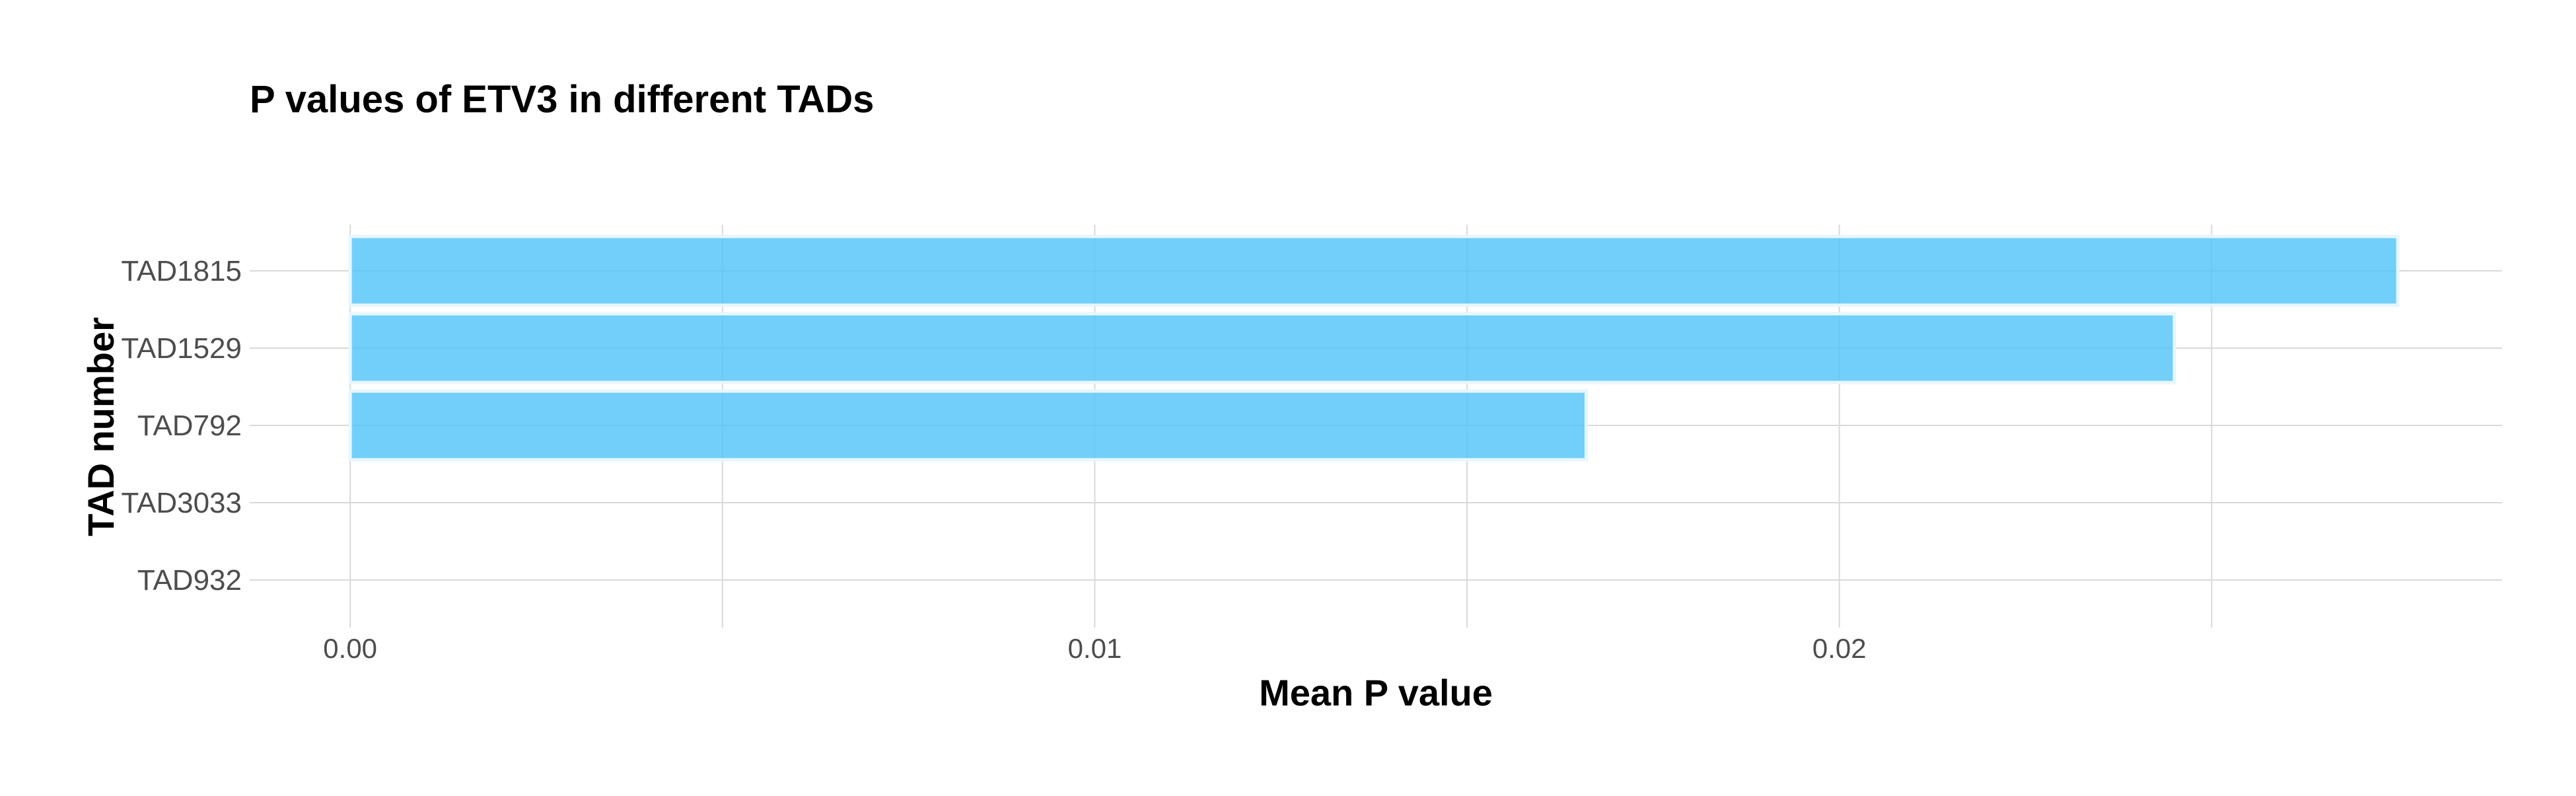 The width and height of the screenshot is (2576, 796). Describe the element at coordinates (101, 426) in the screenshot. I see `y-axis-label: TAD number` at that location.